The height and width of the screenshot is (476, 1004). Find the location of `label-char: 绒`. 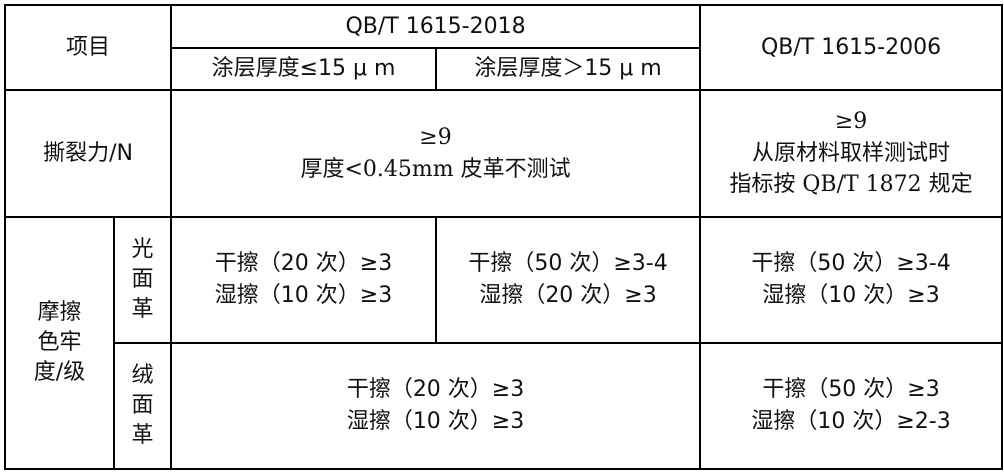

label-char: 绒 is located at coordinates (142, 376).